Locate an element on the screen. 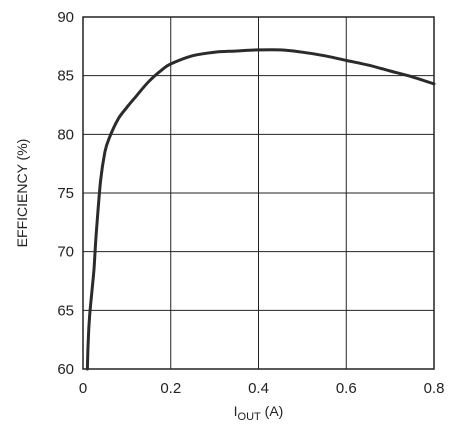 The height and width of the screenshot is (429, 450). y-tick-label: 75 is located at coordinates (65, 193).